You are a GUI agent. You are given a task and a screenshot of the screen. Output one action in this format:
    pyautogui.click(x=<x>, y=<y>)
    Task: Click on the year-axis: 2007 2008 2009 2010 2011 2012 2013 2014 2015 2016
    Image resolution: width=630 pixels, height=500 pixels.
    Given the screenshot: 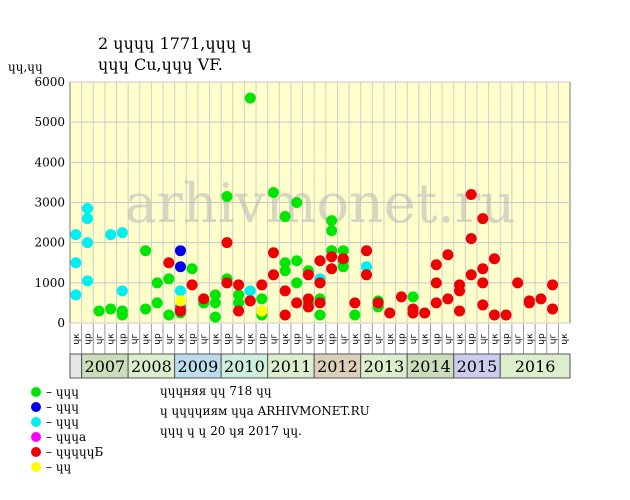 What is the action you would take?
    pyautogui.click(x=320, y=366)
    